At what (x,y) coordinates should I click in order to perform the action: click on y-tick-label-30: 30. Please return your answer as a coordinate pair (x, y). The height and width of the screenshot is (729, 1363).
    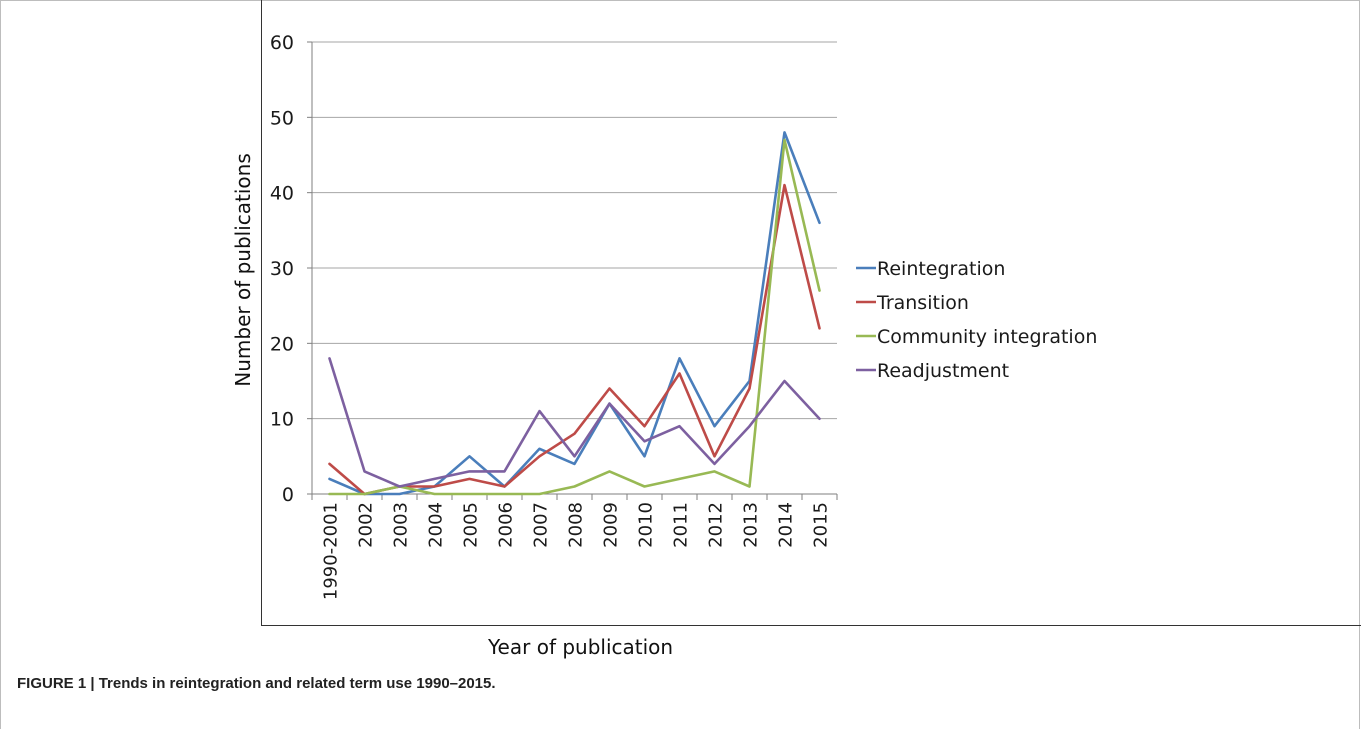
    Looking at the image, I should click on (282, 269).